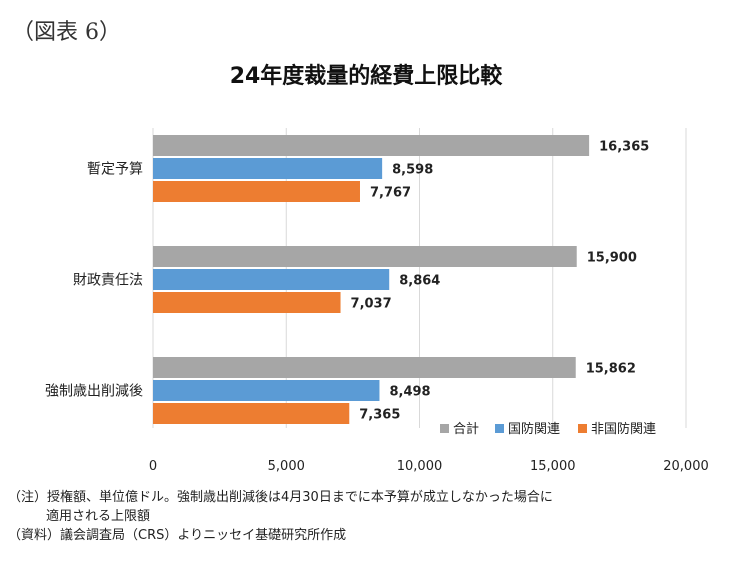  Describe the element at coordinates (366, 76) in the screenshot. I see `chart-title: 24年度裁量的経費上限比較` at that location.